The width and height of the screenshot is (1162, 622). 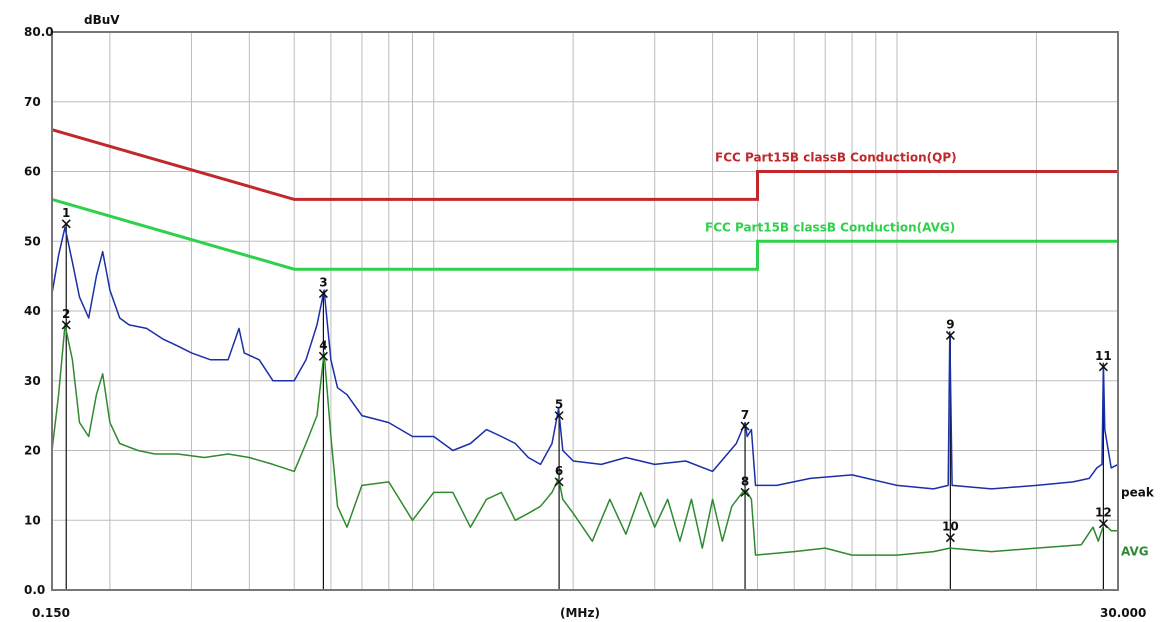 What do you see at coordinates (66, 213) in the screenshot?
I see `marker-label: 1` at bounding box center [66, 213].